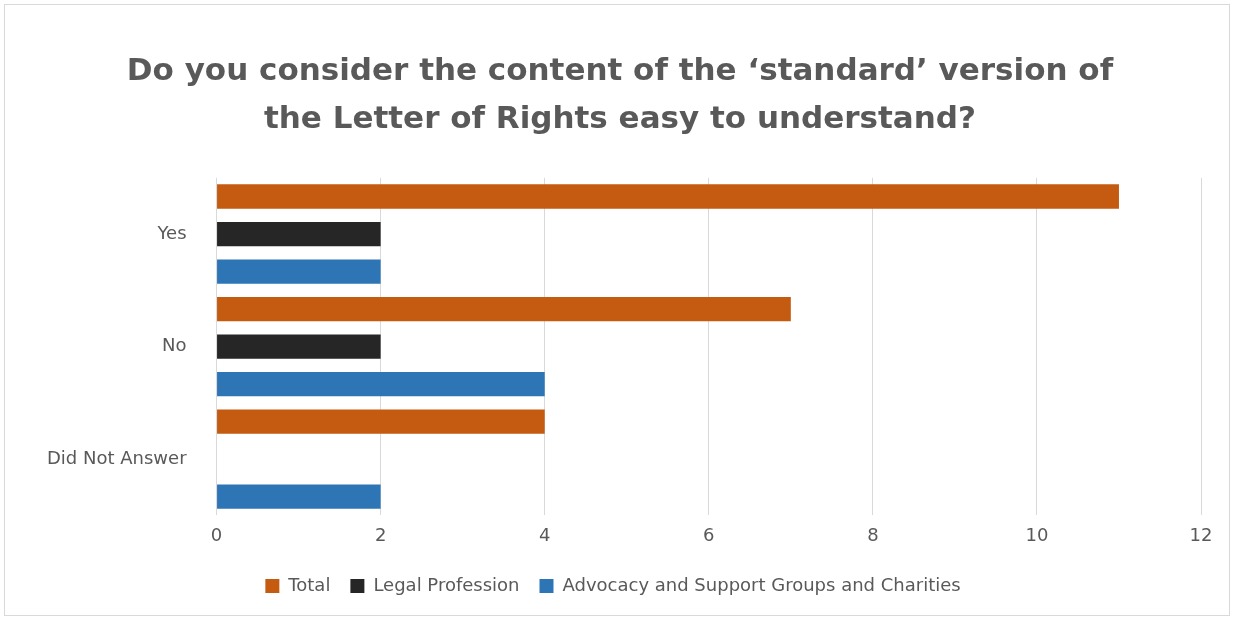 Image resolution: width=1233 pixels, height=619 pixels. What do you see at coordinates (544, 534) in the screenshot?
I see `x-tick-label: 4` at bounding box center [544, 534].